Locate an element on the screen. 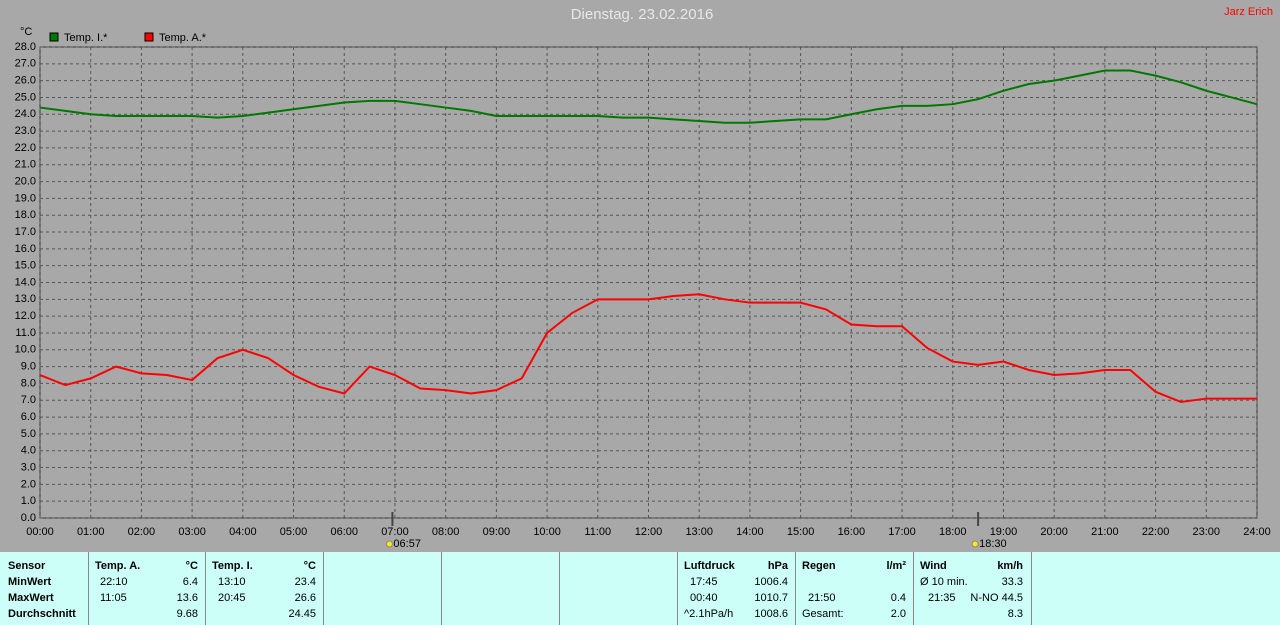 This screenshot has width=1280, height=625. value: N-NO 44.5 is located at coordinates (996, 598).